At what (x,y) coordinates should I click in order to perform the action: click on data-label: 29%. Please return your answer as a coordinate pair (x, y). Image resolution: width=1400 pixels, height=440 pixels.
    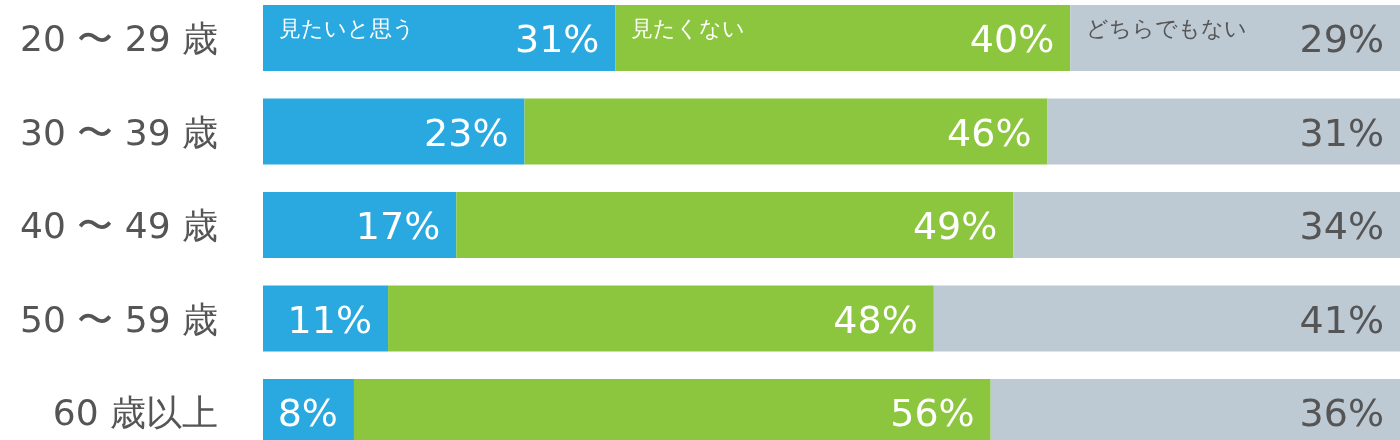
    Looking at the image, I should click on (1341, 39).